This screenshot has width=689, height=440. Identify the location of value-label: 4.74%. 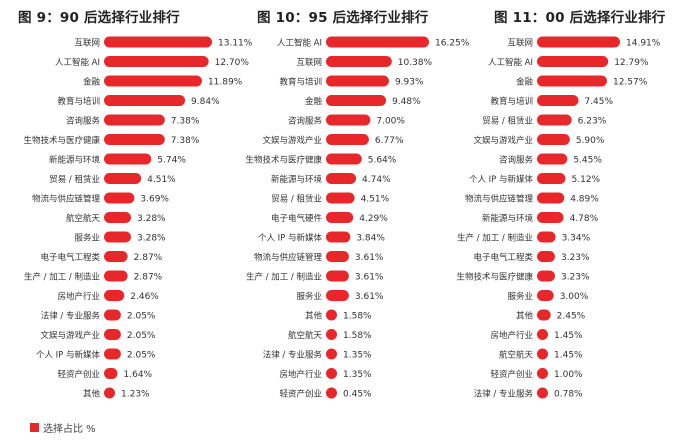
(376, 180).